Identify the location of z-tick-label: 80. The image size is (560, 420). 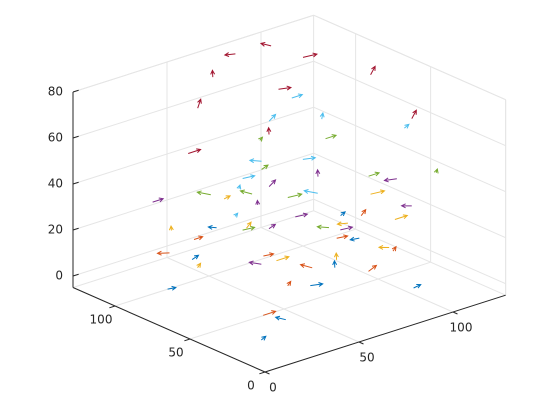
(55, 92).